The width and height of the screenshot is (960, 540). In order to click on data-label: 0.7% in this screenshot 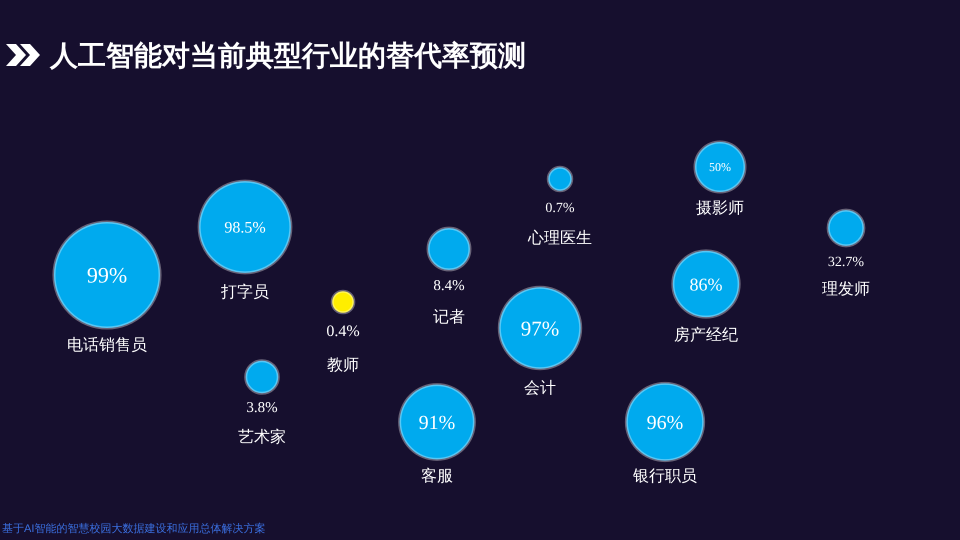, I will do `click(560, 208)`.